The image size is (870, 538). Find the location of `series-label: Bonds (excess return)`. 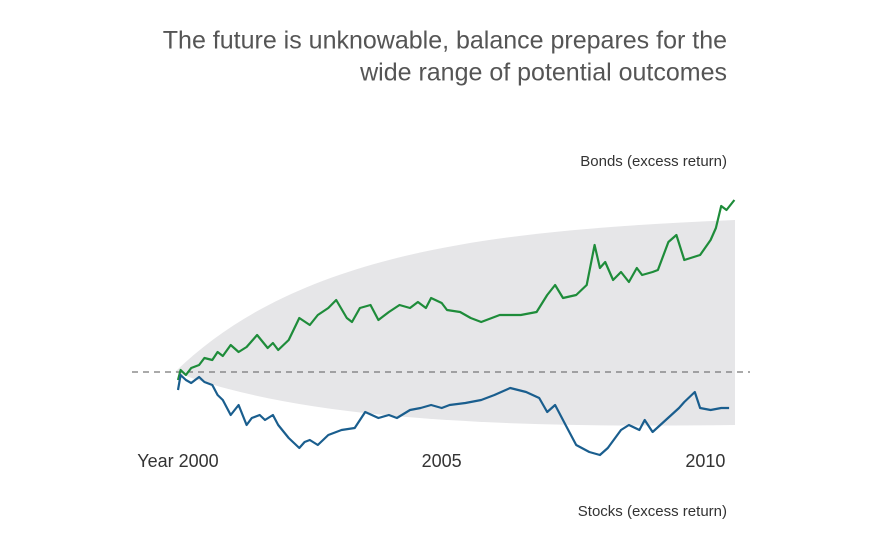

series-label: Bonds (excess return) is located at coordinates (653, 161).